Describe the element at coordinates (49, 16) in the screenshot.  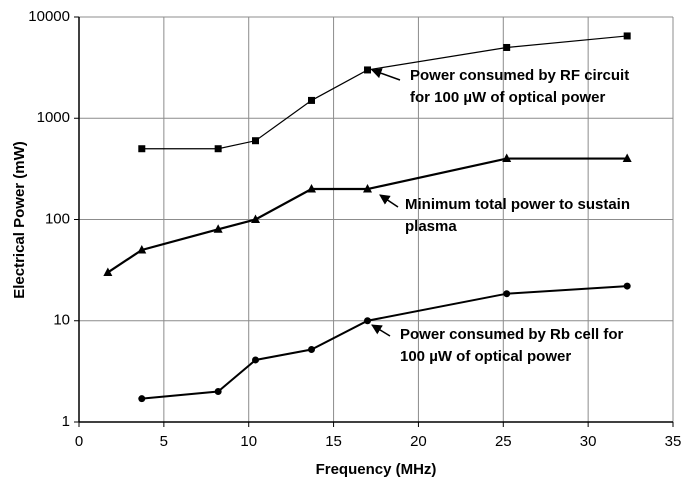
I see `y-tick-label: 10000` at that location.